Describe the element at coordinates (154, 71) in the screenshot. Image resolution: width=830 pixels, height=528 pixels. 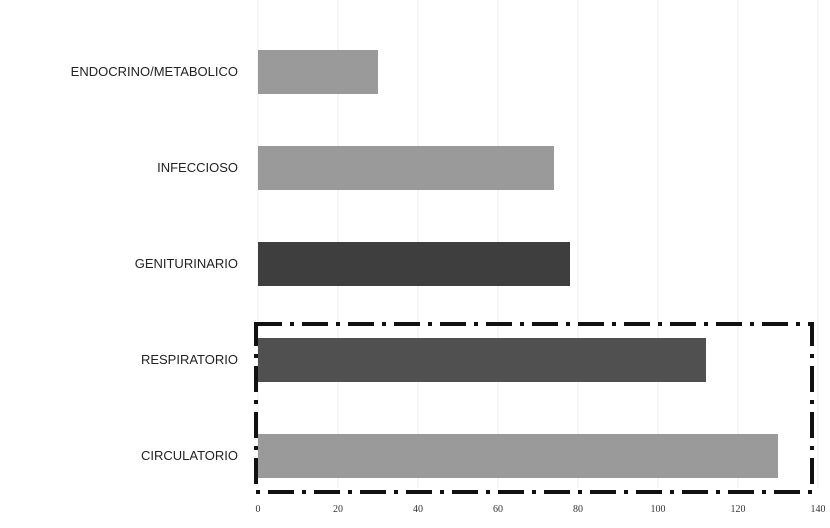
I see `category-label: ENDOCRINO/METABOLICO` at that location.